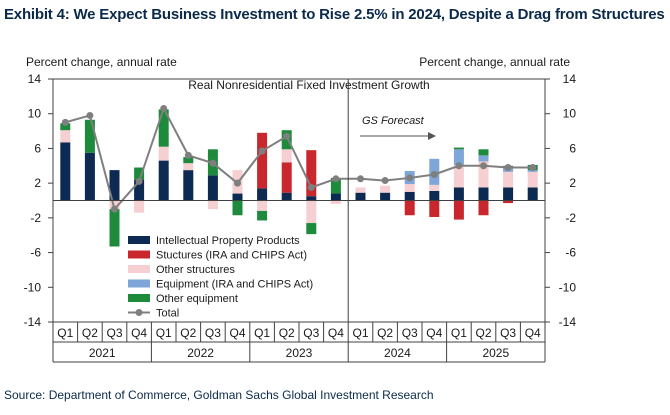 The width and height of the screenshot is (670, 415). I want to click on y-axis-label-left: Percent change, annual rate, so click(101, 62).